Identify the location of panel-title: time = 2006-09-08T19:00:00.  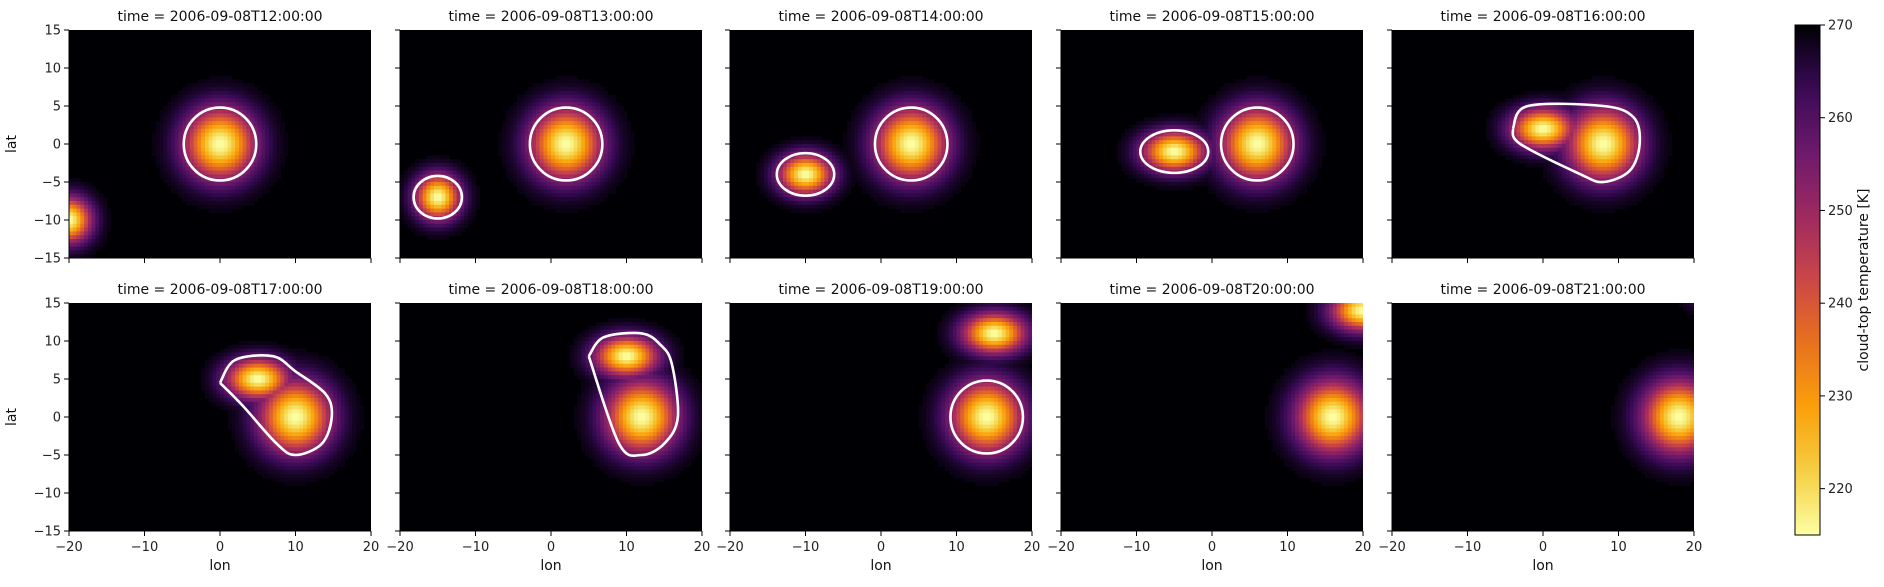
(880, 290).